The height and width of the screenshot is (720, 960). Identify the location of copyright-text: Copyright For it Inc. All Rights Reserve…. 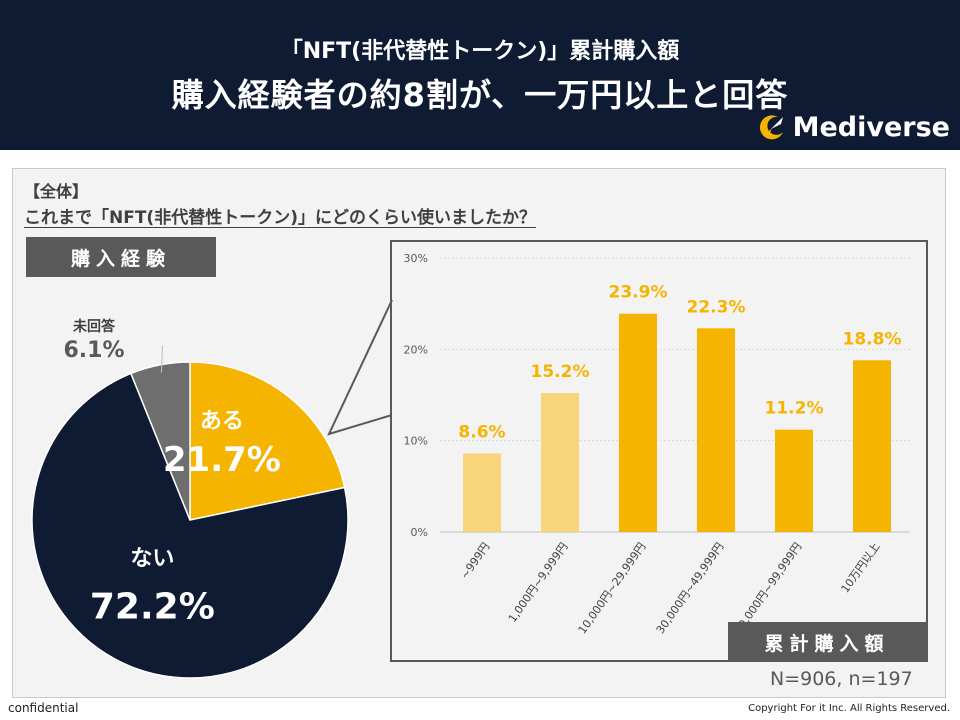
(849, 708).